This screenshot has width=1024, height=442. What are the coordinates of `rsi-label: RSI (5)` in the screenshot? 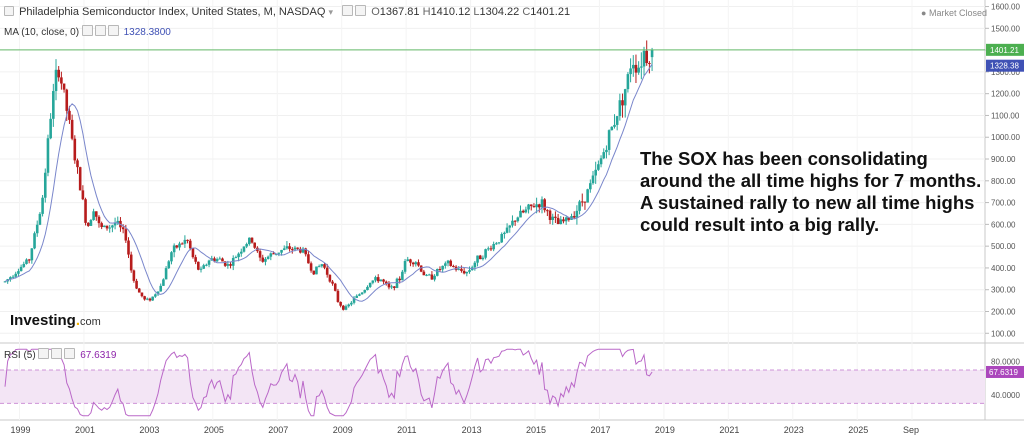 It's located at (20, 355).